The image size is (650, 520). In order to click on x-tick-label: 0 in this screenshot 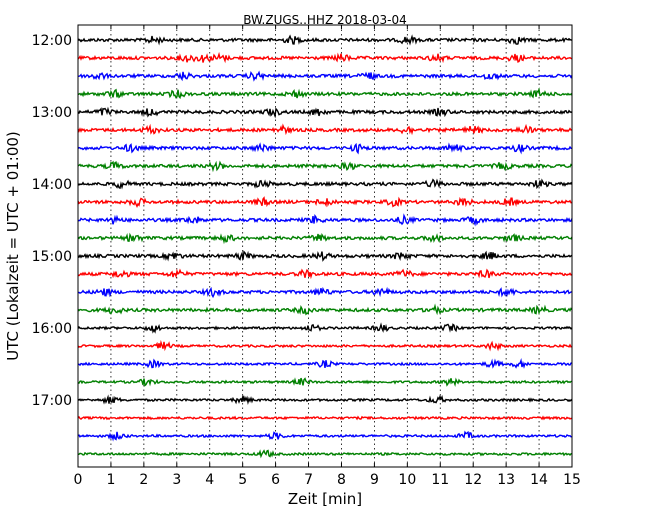, I will do `click(78, 480)`.